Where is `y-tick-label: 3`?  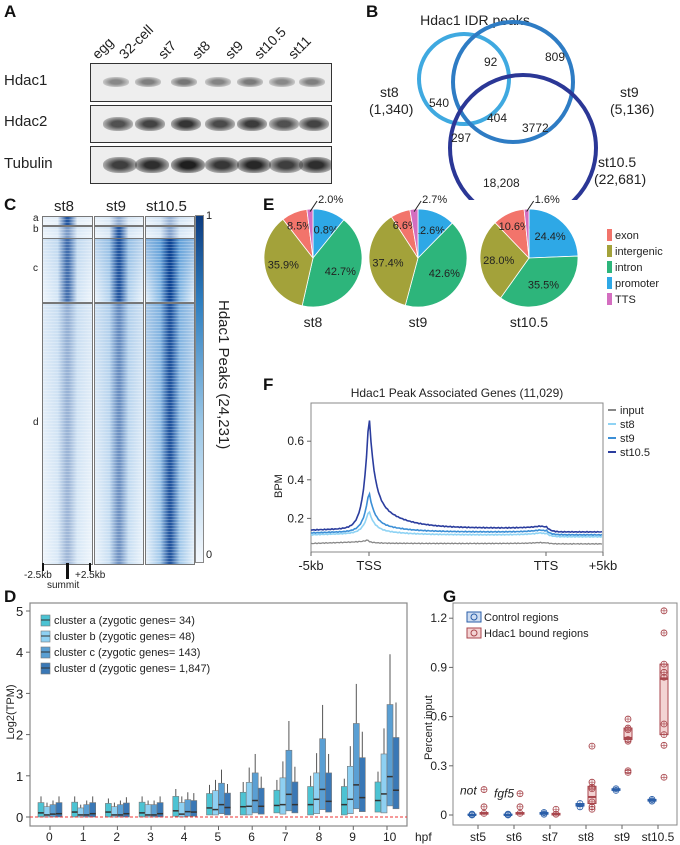 y-tick-label: 3 is located at coordinates (19, 693).